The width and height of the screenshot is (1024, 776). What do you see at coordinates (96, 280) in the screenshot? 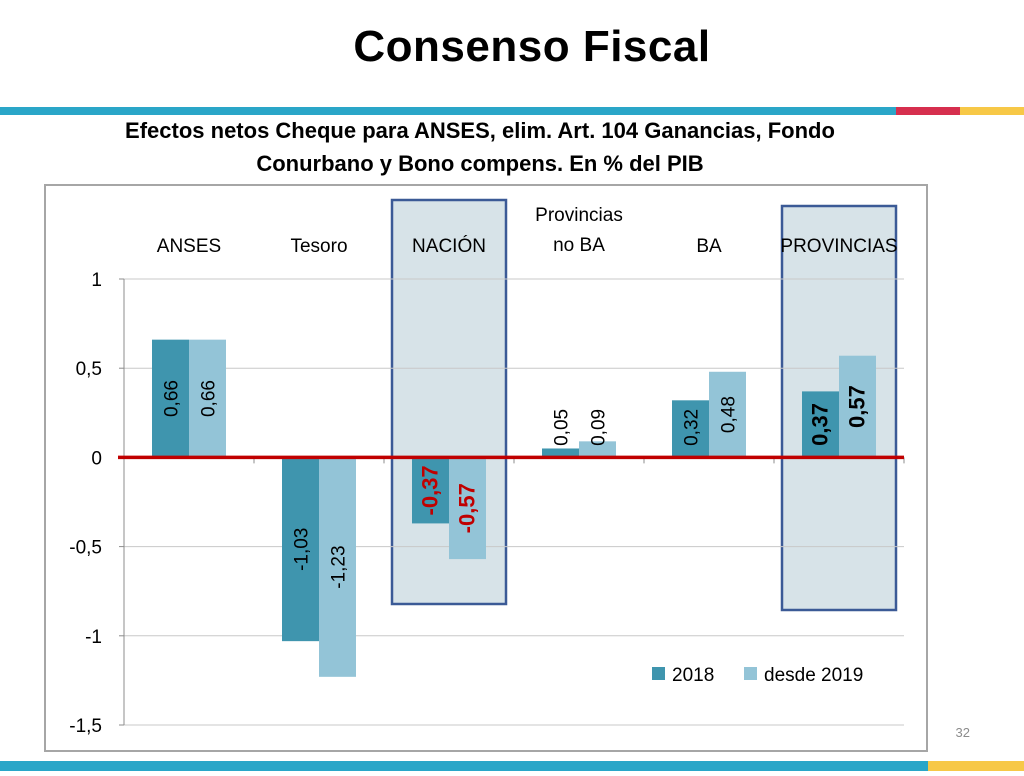
I see `y-tick-label: 1` at bounding box center [96, 280].